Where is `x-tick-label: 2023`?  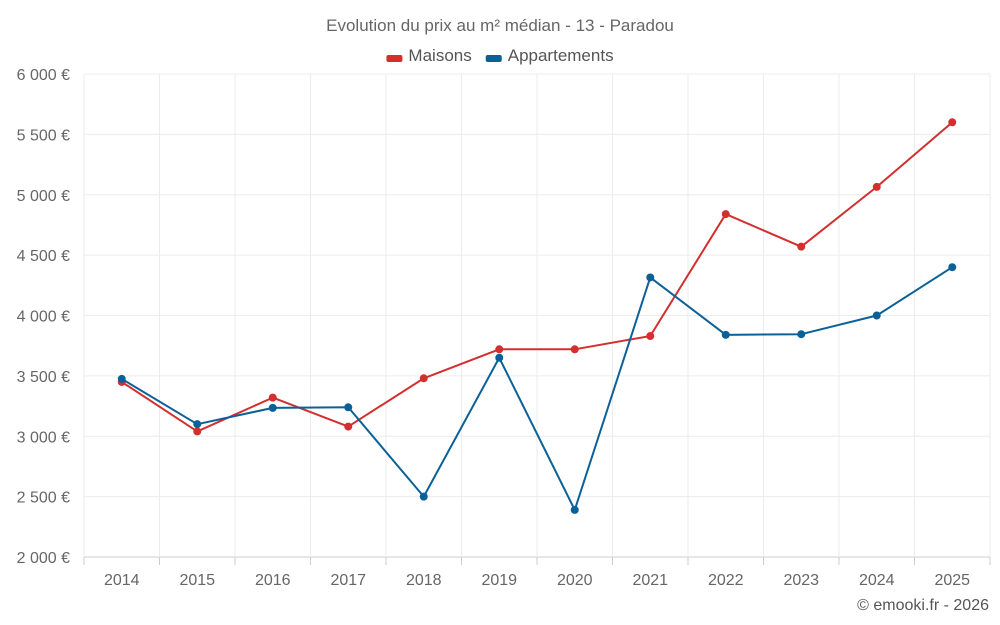
x-tick-label: 2023 is located at coordinates (801, 580).